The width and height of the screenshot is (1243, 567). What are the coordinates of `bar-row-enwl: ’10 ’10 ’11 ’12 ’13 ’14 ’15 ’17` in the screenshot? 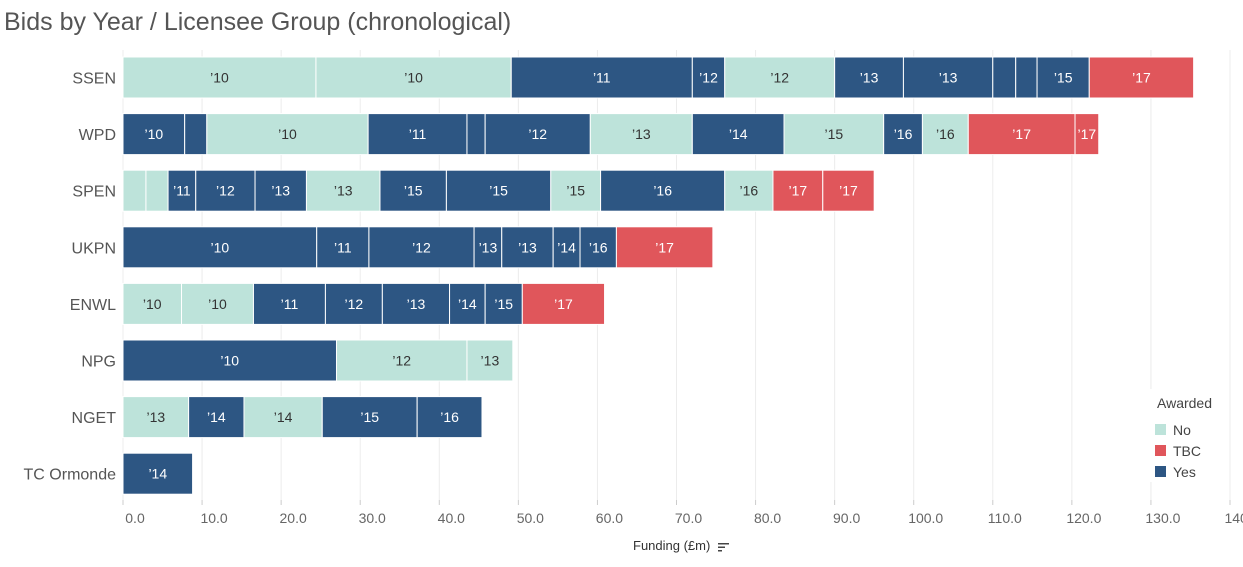 It's located at (364, 303).